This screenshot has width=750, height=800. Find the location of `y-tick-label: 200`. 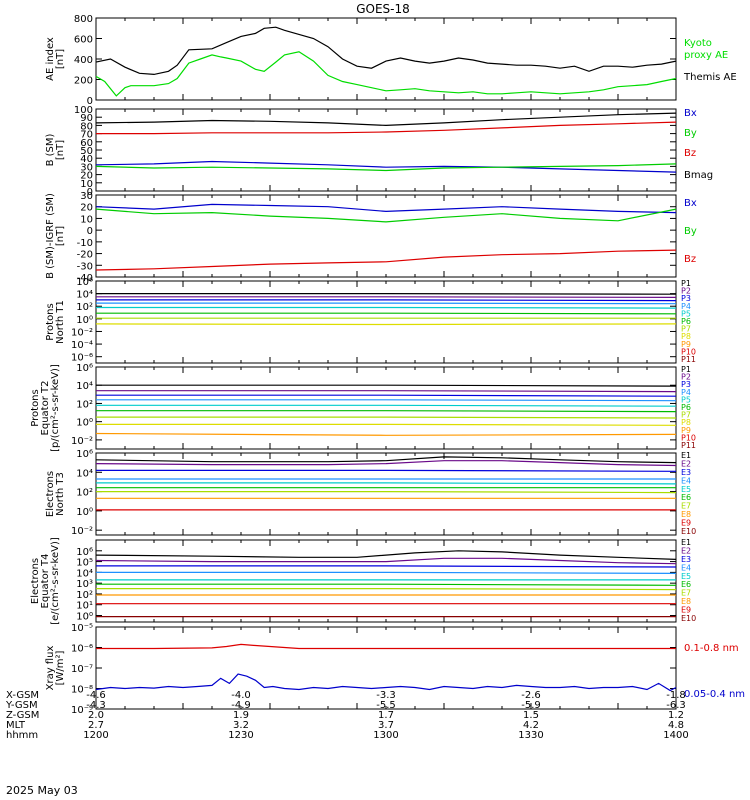

y-tick-label: 200 is located at coordinates (83, 81).